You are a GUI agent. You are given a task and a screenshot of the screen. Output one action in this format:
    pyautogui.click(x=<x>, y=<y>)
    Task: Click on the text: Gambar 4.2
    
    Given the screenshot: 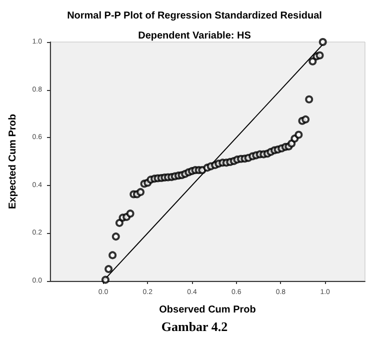 What is the action you would take?
    pyautogui.click(x=194, y=327)
    